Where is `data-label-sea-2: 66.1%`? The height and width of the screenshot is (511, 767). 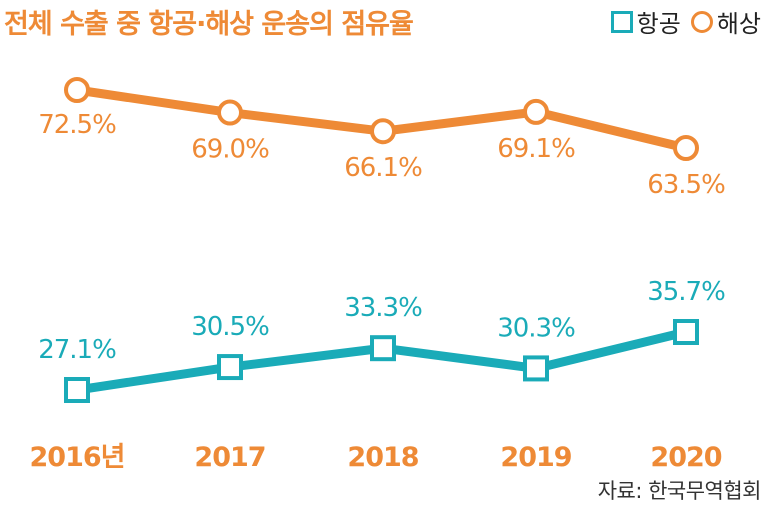 data-label-sea-2: 66.1% is located at coordinates (383, 168).